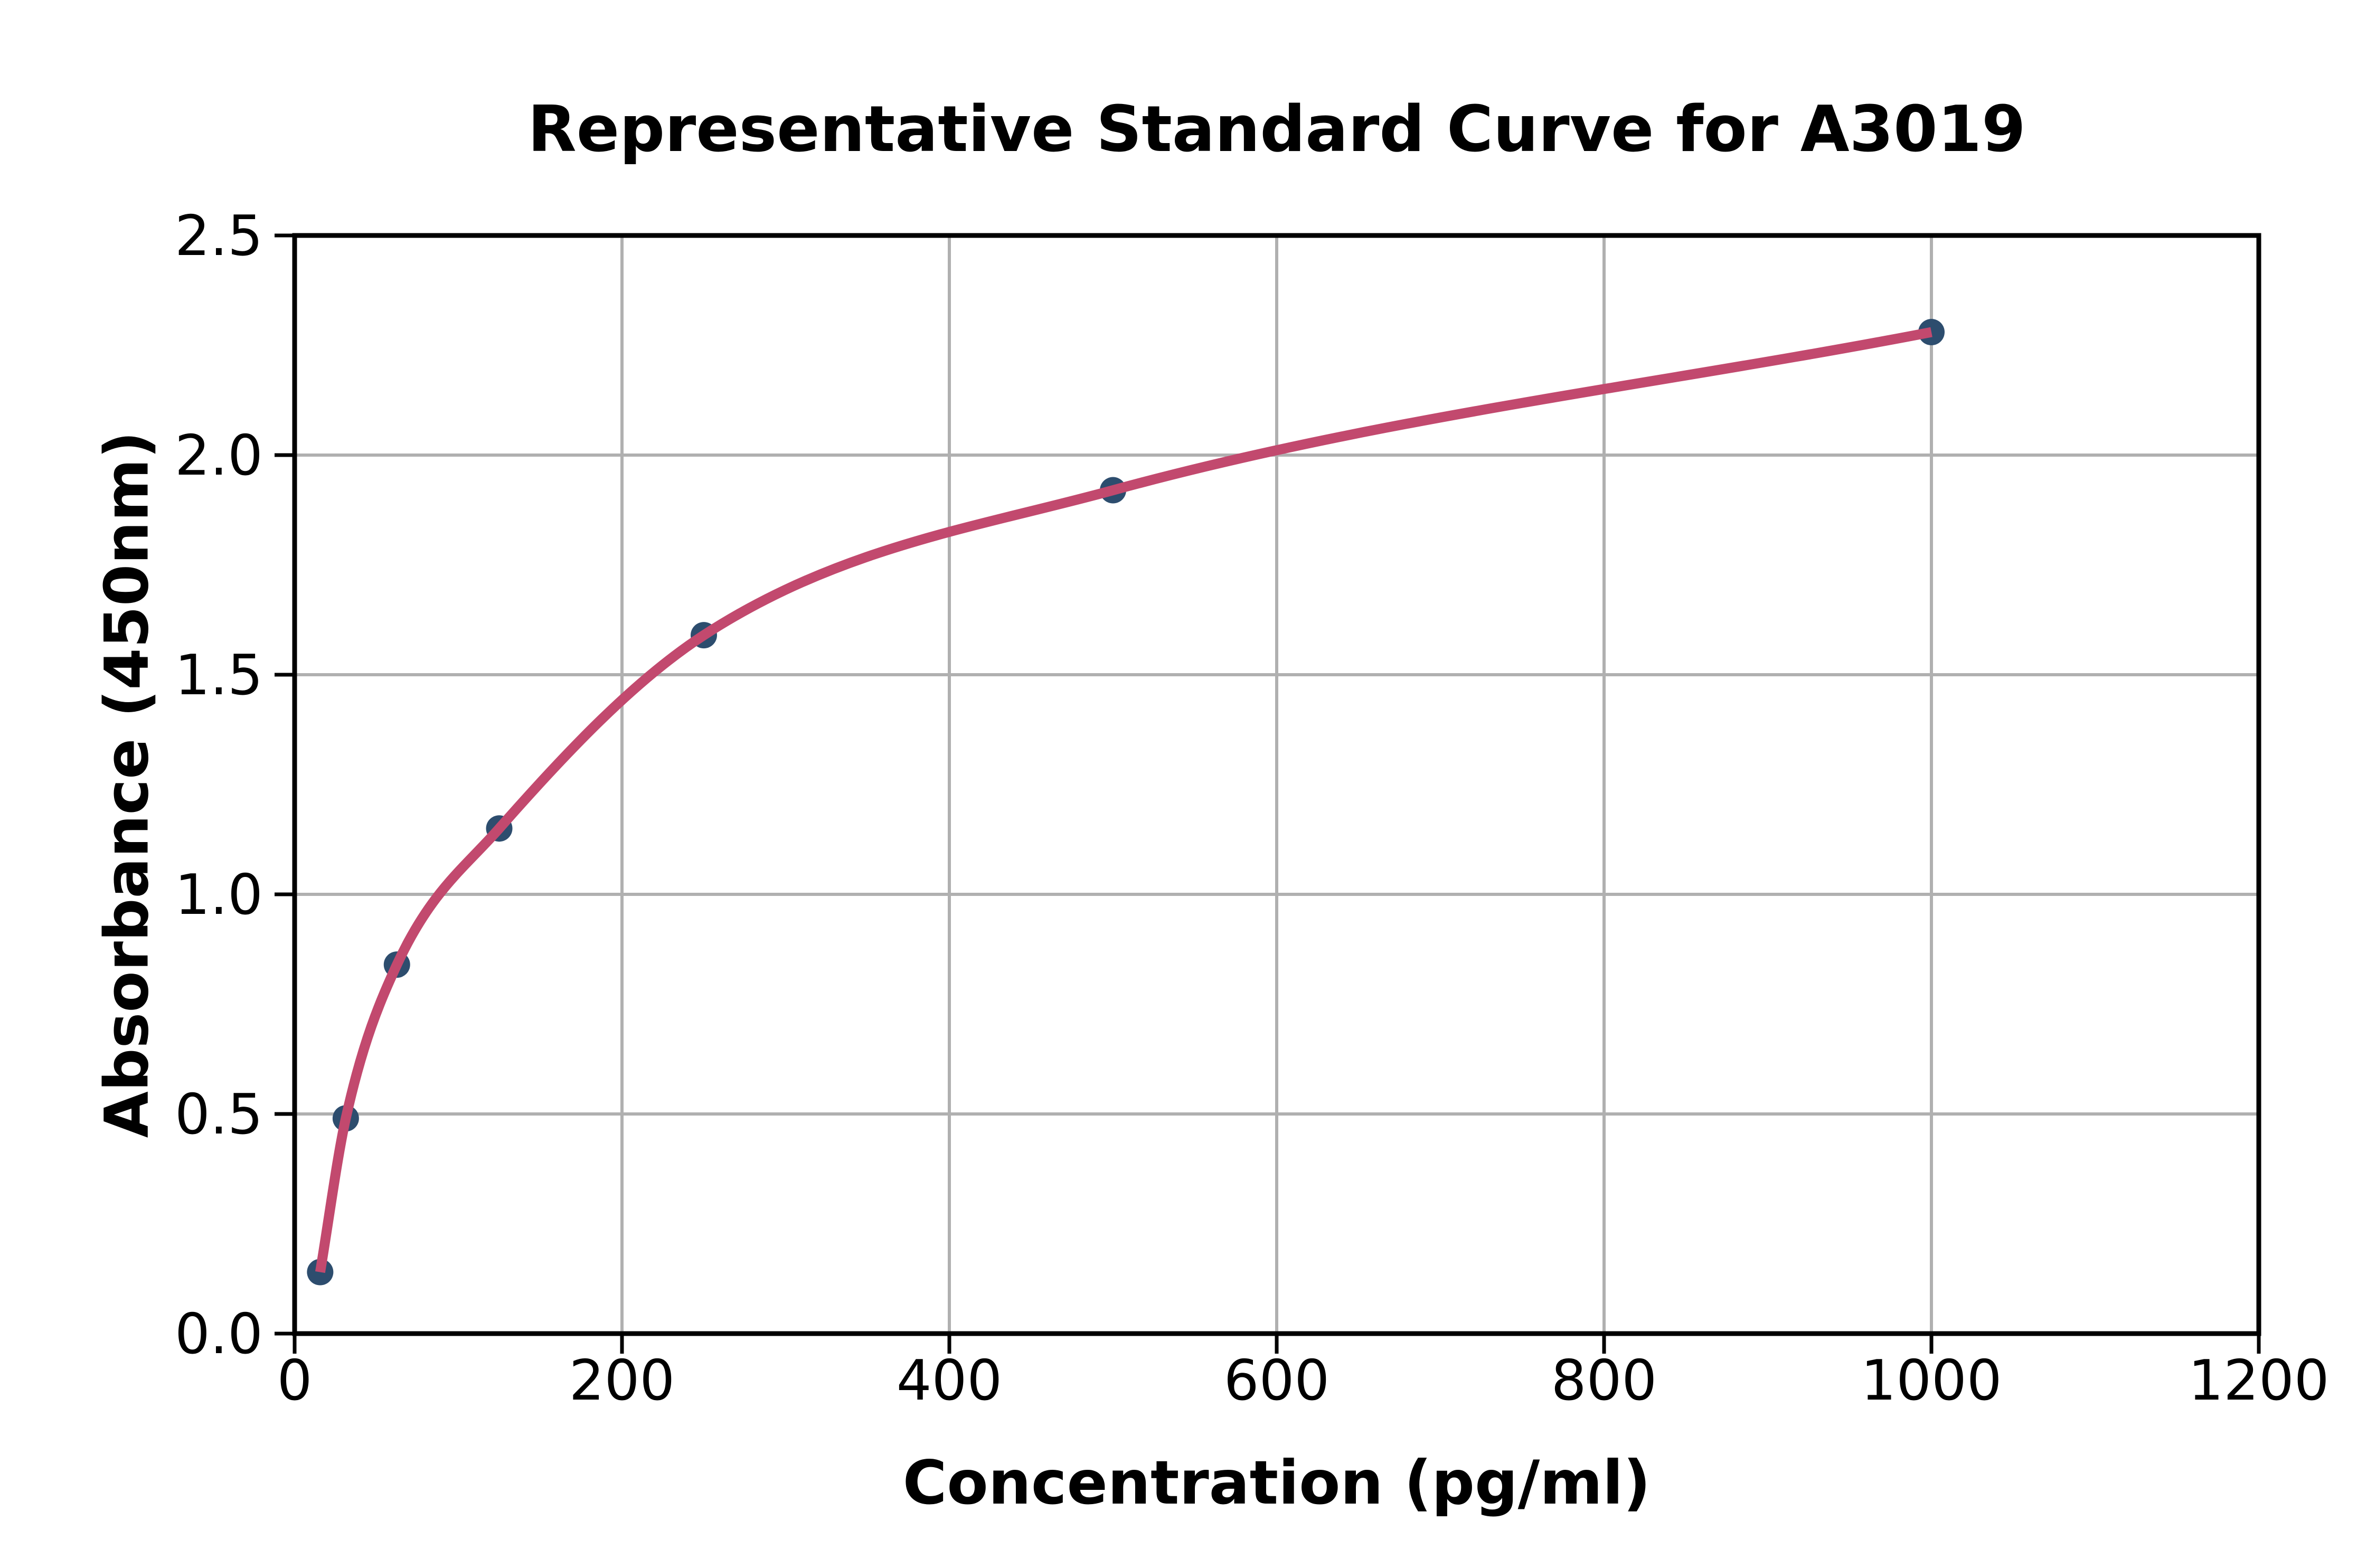 This screenshot has height=1568, width=2376. I want to click on y-tick-label: 0.0, so click(219, 1334).